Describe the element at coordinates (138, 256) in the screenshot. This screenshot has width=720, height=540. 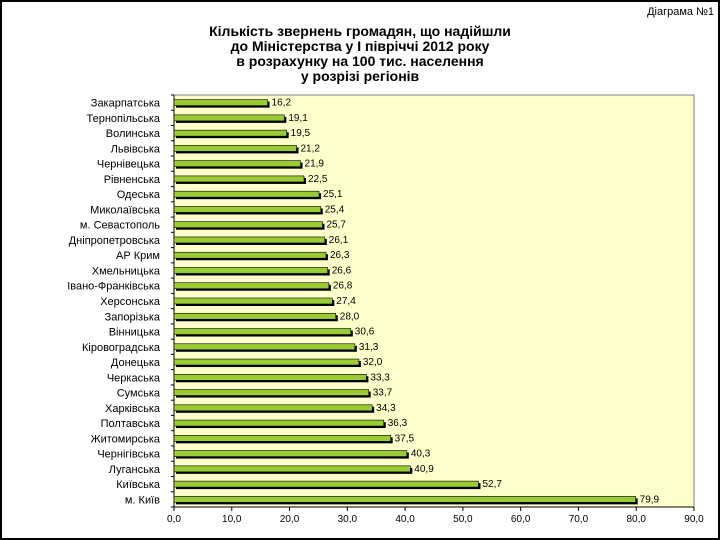
I see `category-label: АР Крим` at that location.